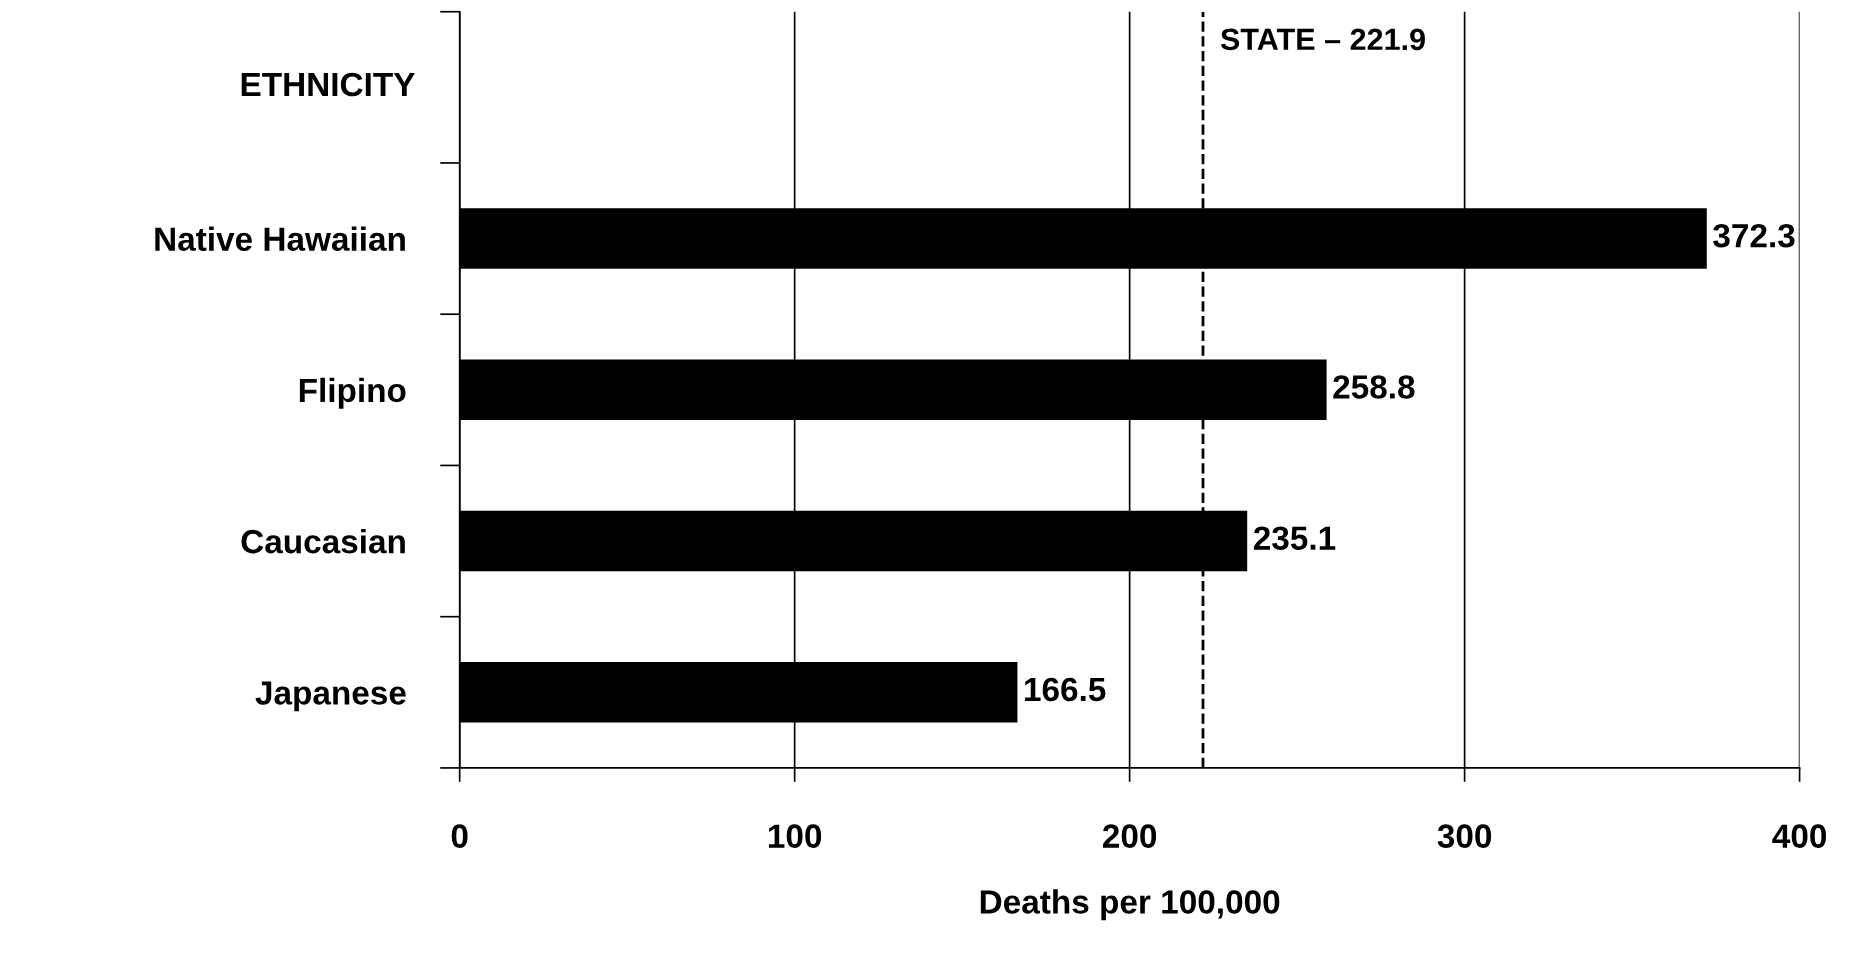  What do you see at coordinates (459, 836) in the screenshot?
I see `x-tick-label: 0` at bounding box center [459, 836].